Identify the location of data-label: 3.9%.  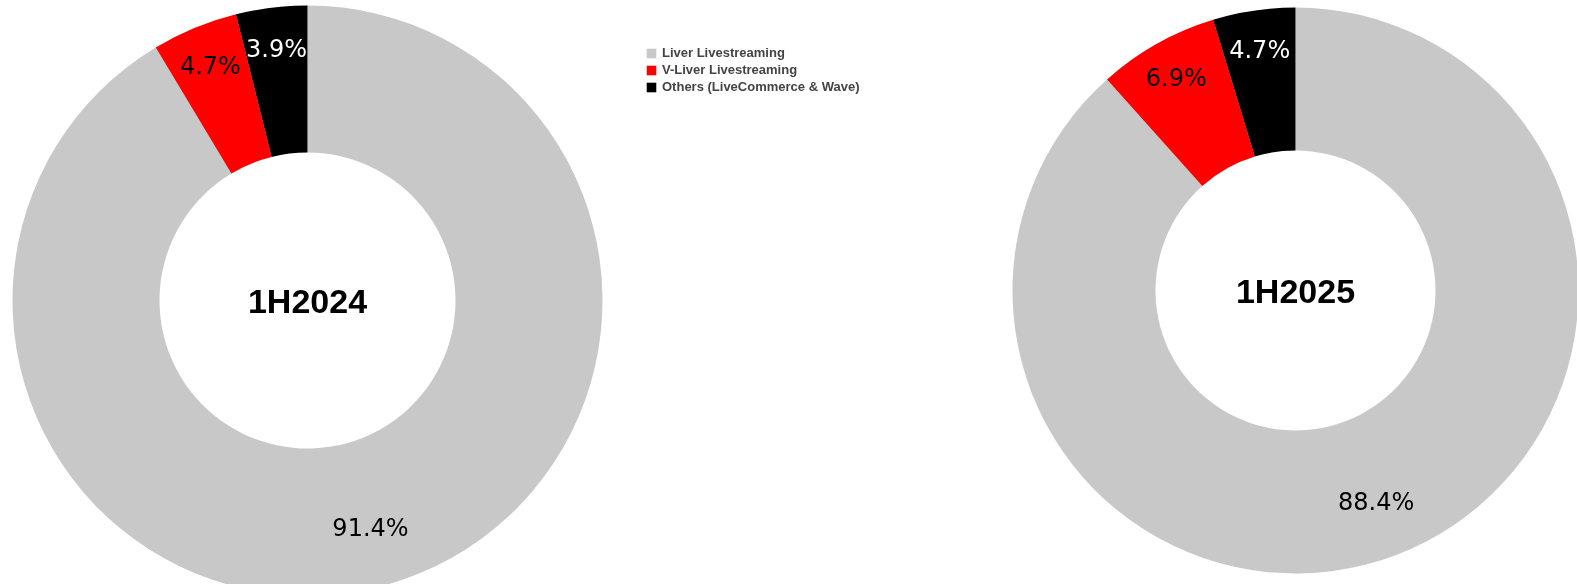
(276, 48).